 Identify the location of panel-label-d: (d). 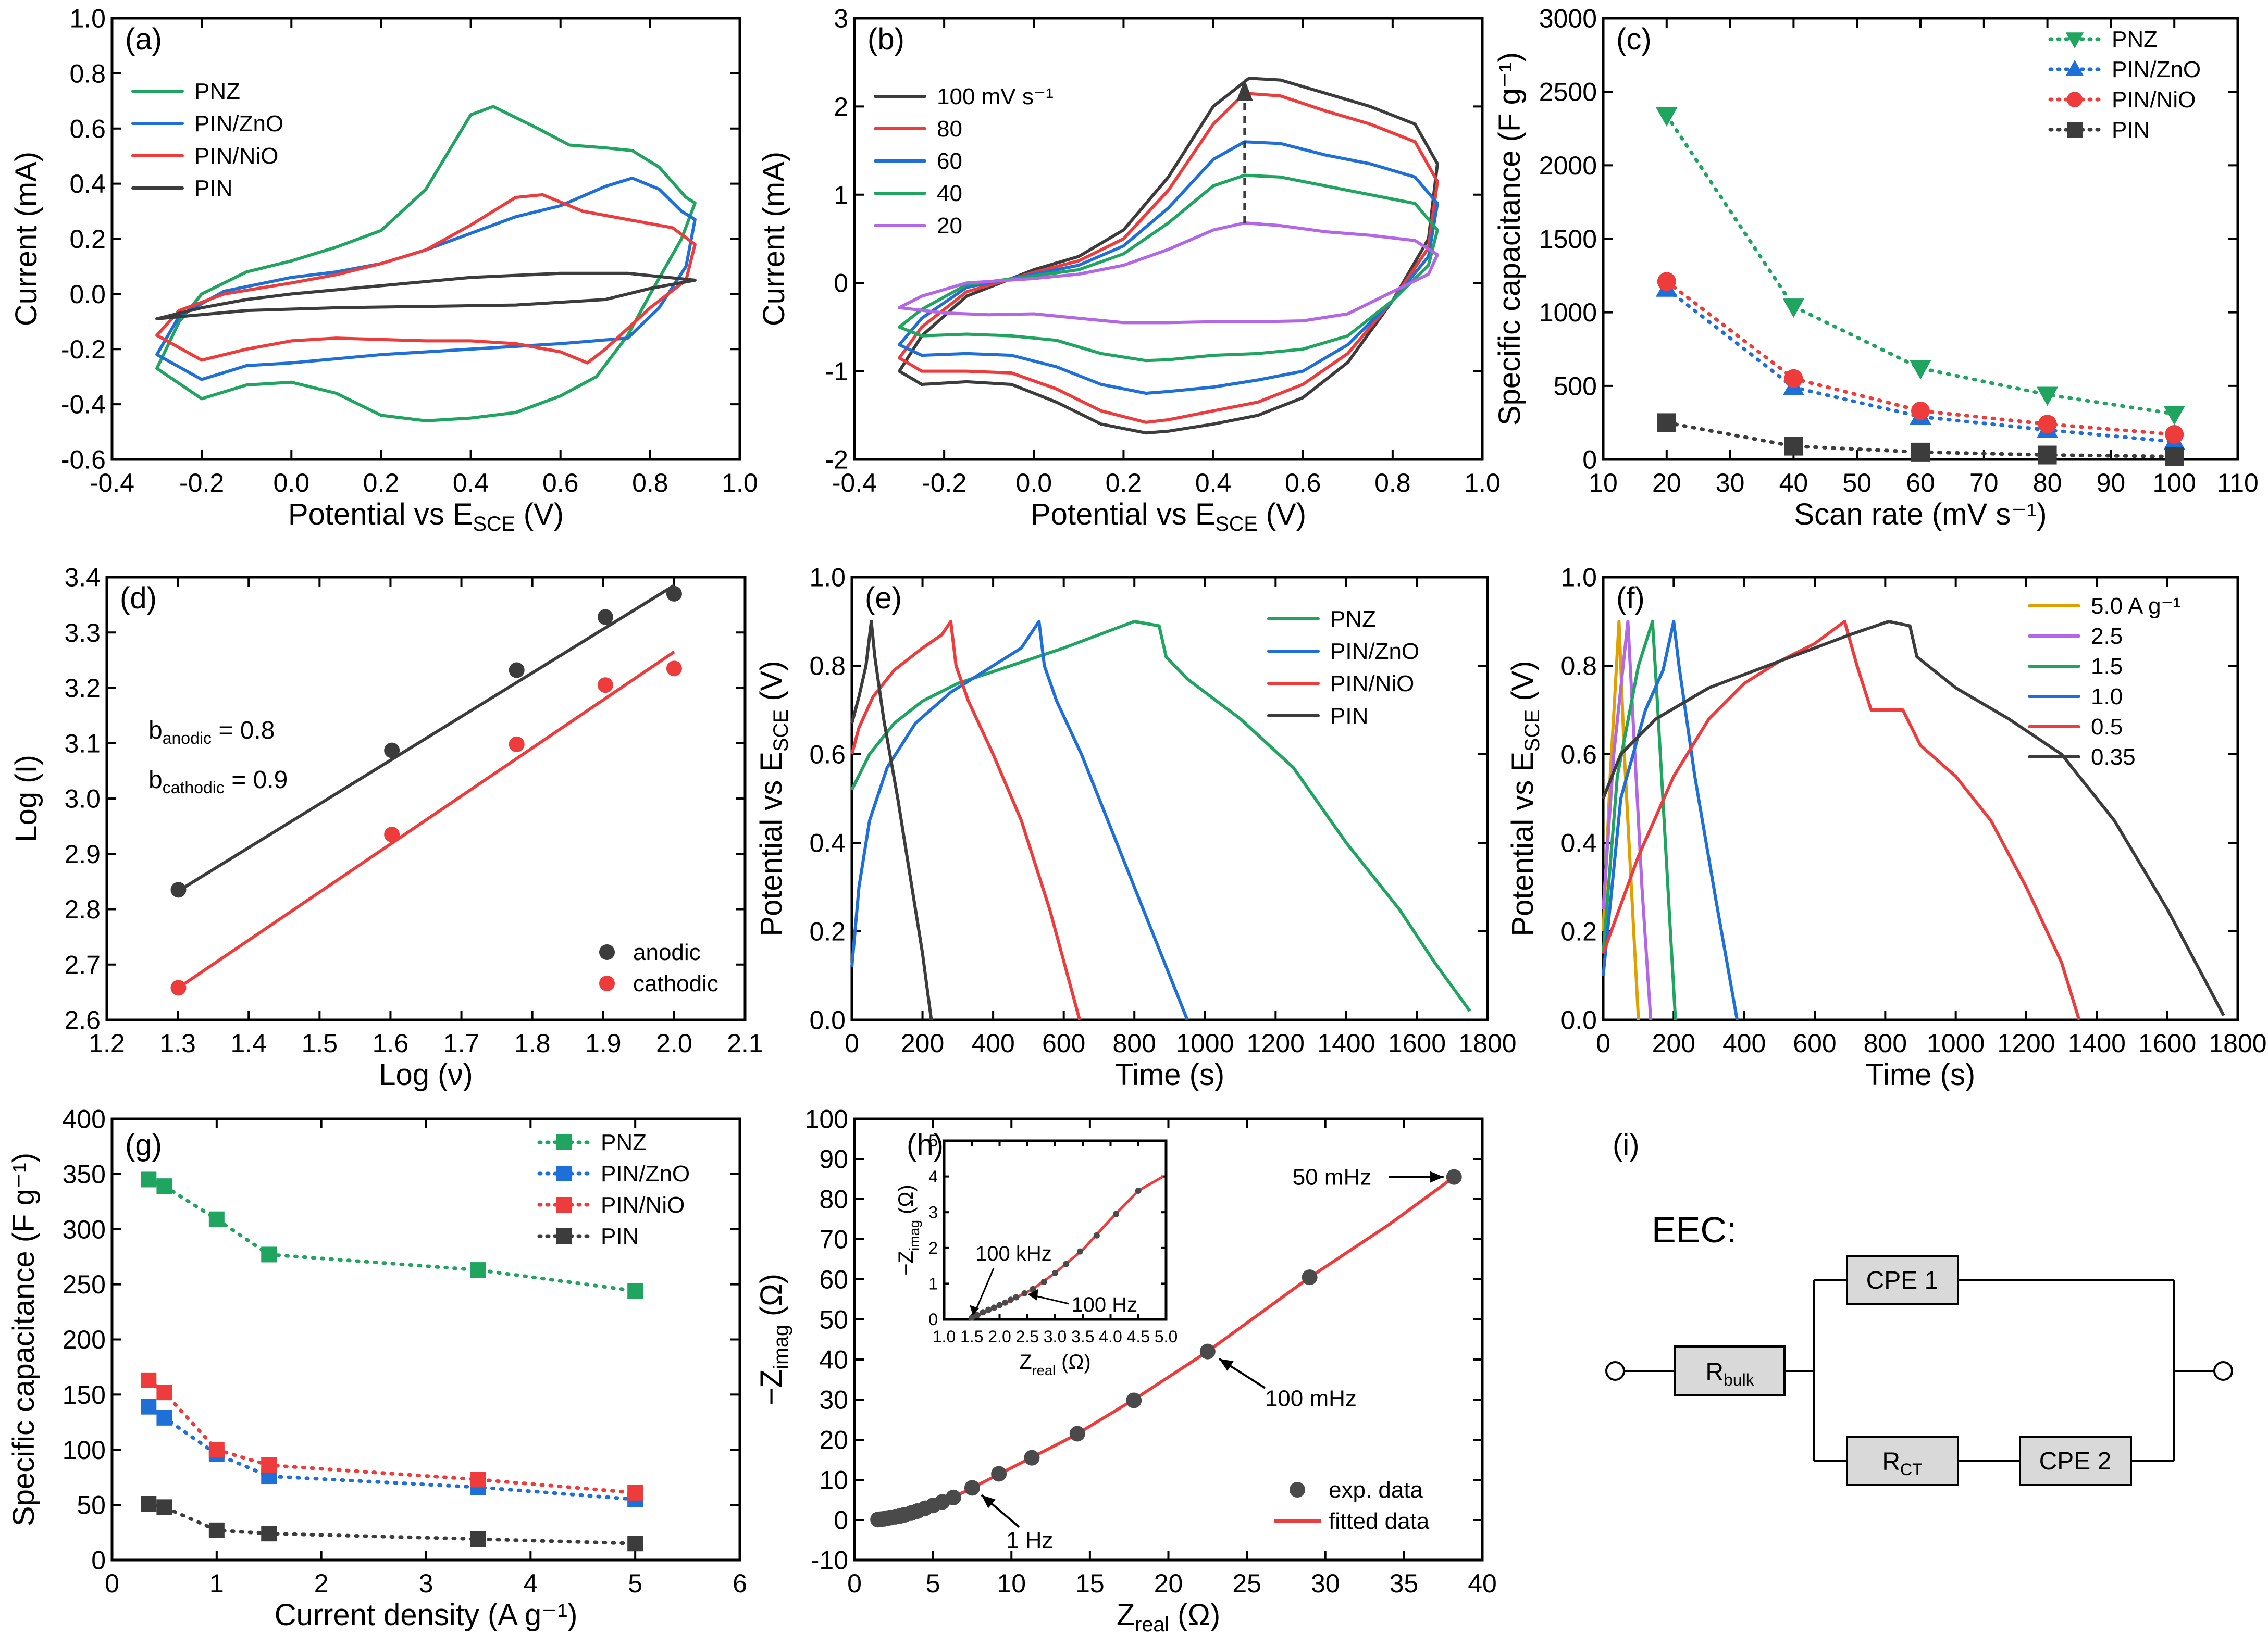
(138, 598).